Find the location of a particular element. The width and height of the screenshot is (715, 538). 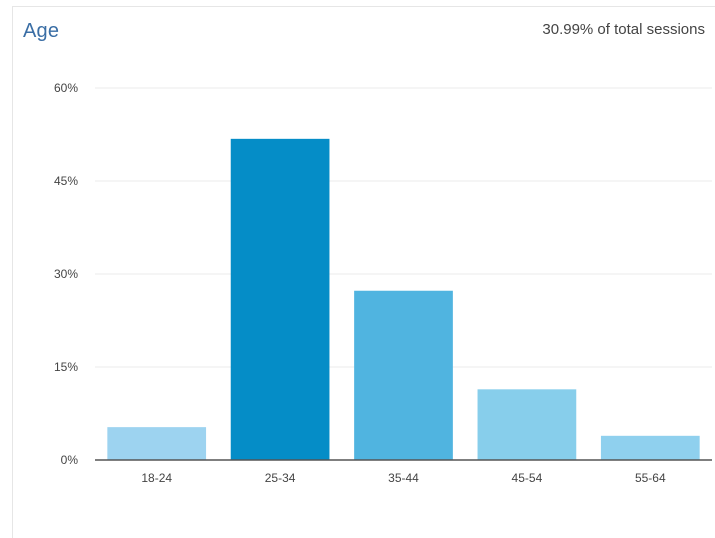

y-axis-tick-labels: 0% 15% 30% 45% 60% is located at coordinates (66, 274).